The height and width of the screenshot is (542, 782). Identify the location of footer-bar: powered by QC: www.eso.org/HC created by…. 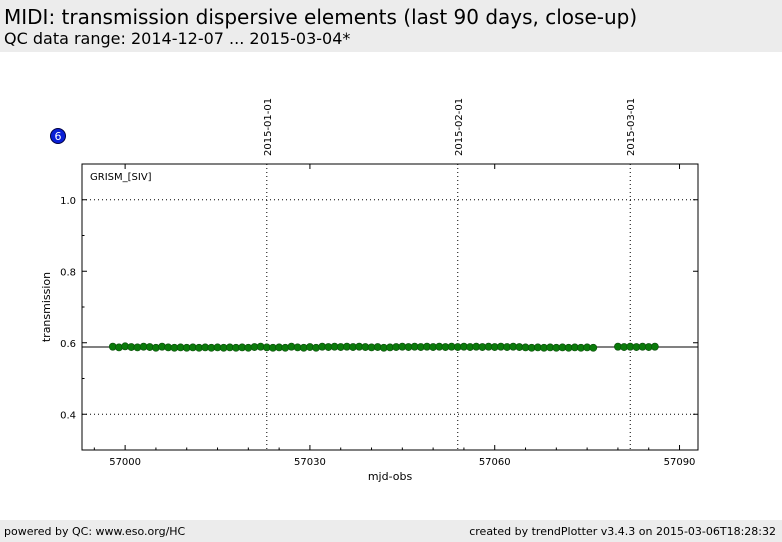
(391, 531).